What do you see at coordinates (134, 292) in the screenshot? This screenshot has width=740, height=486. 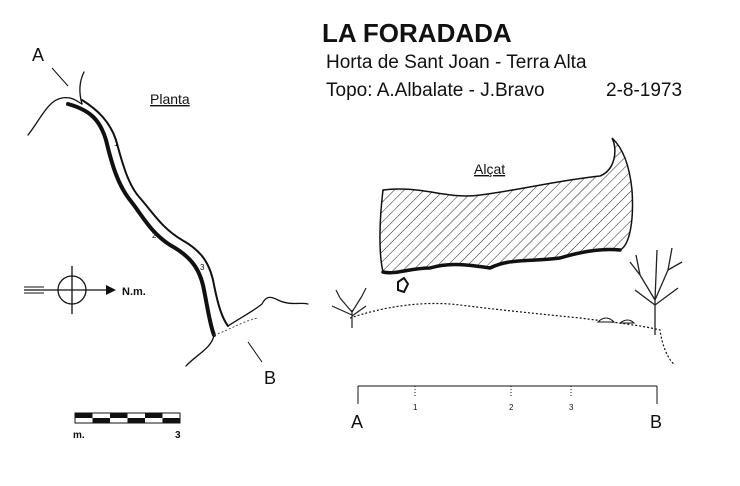 I see `north-label: N.m.` at bounding box center [134, 292].